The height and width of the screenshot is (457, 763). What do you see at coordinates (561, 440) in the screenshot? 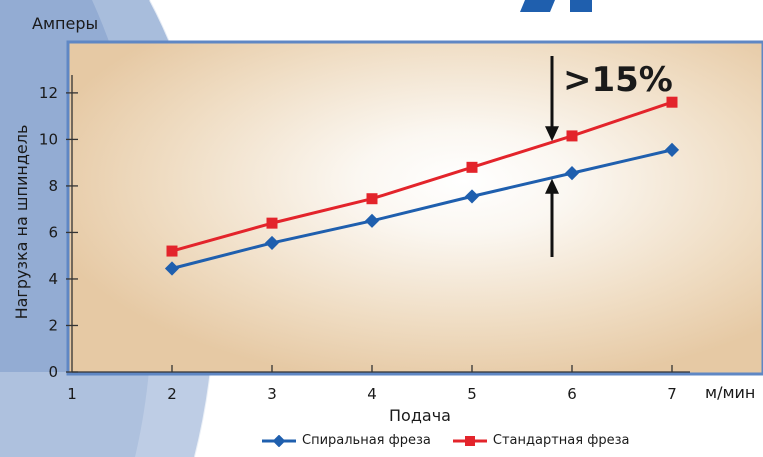
I see `legend-label-standard: Стандартная фреза` at bounding box center [561, 440].